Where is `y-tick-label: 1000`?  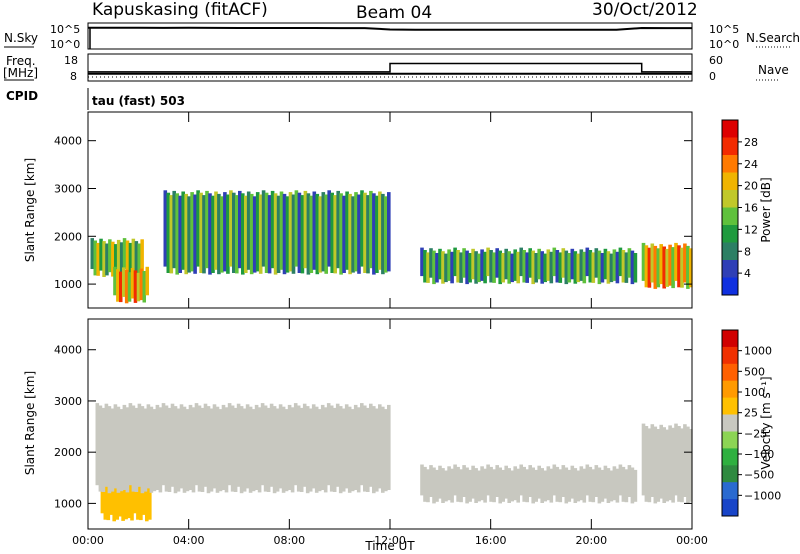 y-tick-label: 1000 is located at coordinates (68, 503).